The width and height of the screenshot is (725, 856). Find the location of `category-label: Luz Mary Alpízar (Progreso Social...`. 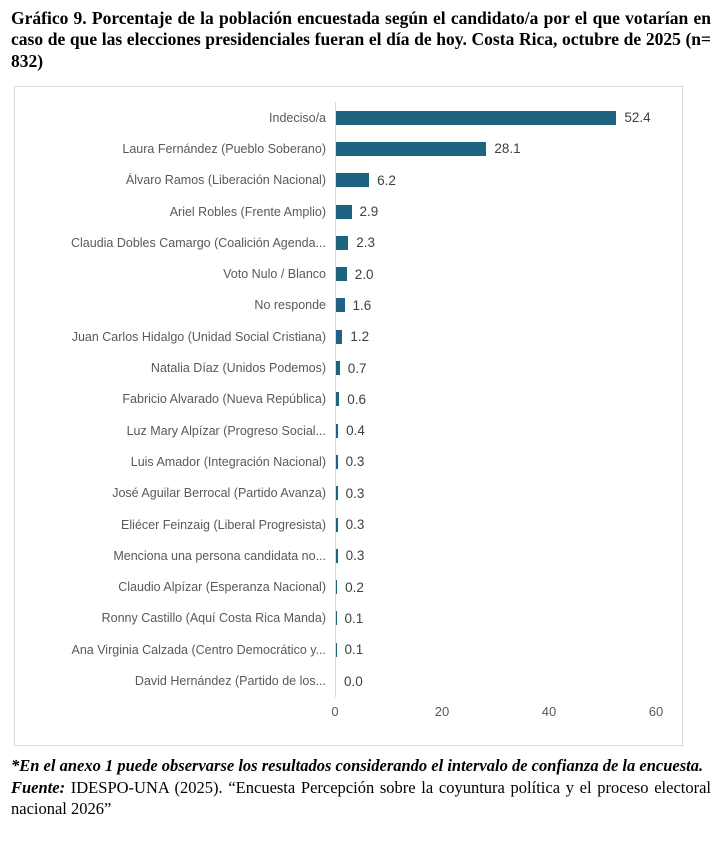

category-label: Luz Mary Alpízar (Progreso Social... is located at coordinates (226, 430).